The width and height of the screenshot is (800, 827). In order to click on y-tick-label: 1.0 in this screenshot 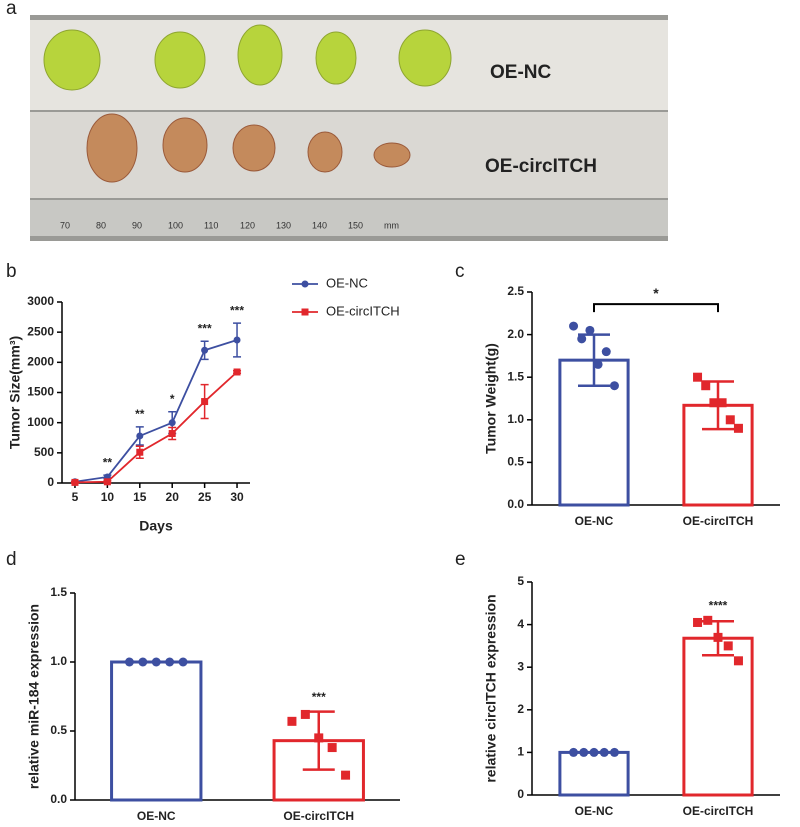, I will do `click(515, 419)`.